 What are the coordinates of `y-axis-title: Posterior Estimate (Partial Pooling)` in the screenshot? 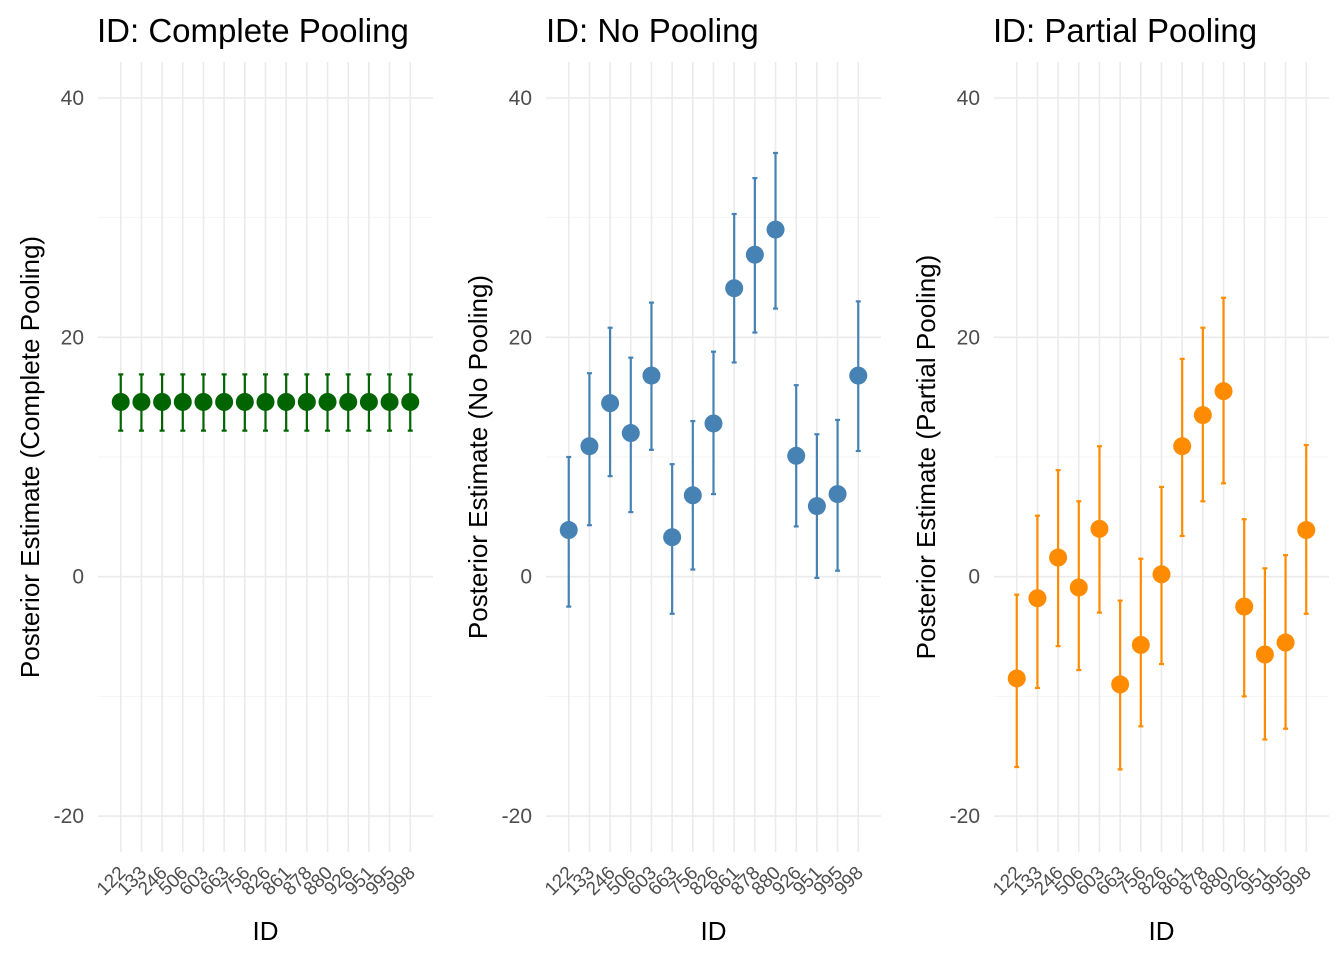 It's located at (926, 457).